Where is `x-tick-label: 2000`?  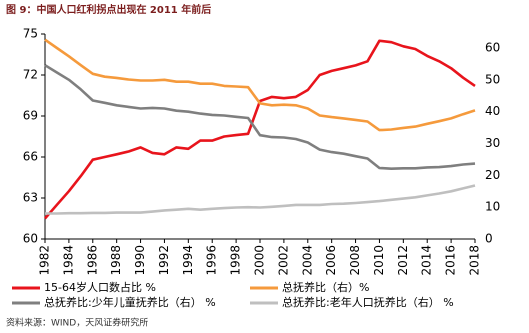 x-tick-label: 2000 is located at coordinates (260, 260).